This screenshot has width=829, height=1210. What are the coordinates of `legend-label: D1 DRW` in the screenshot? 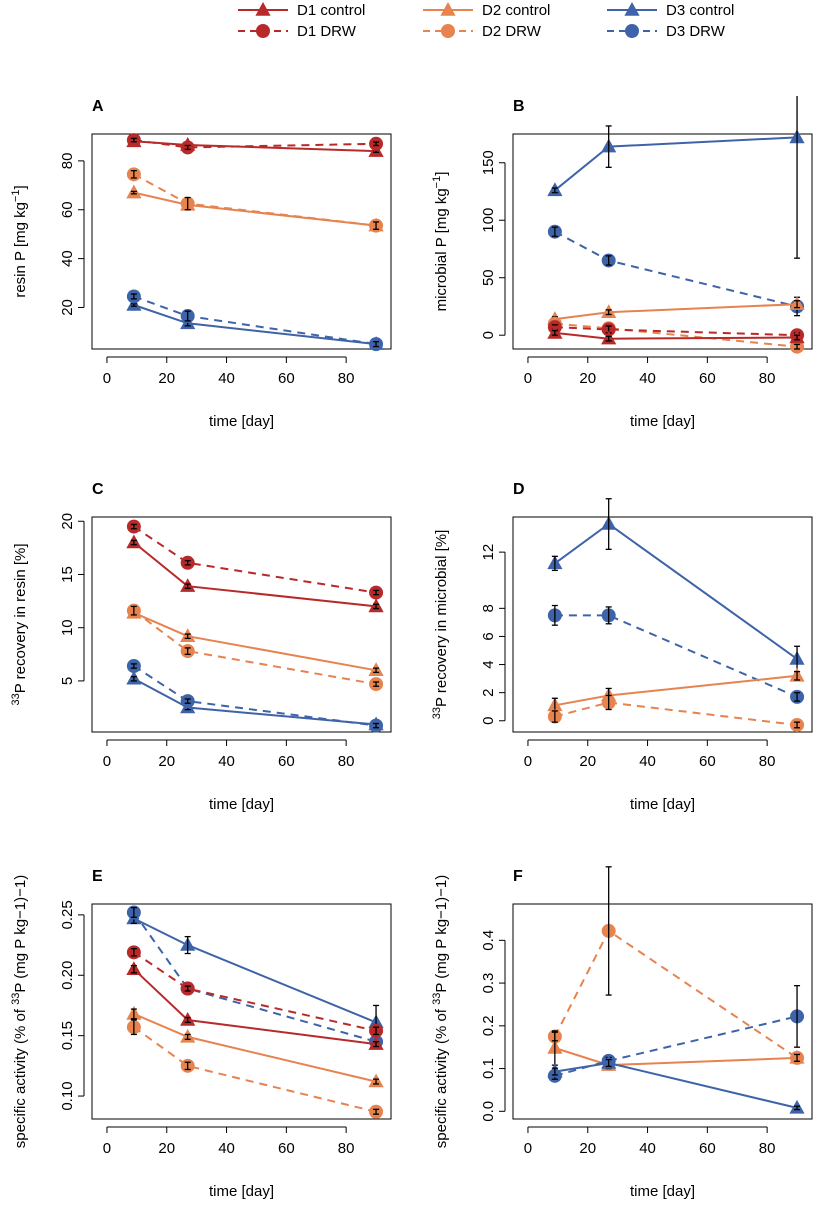 It's located at (327, 31).